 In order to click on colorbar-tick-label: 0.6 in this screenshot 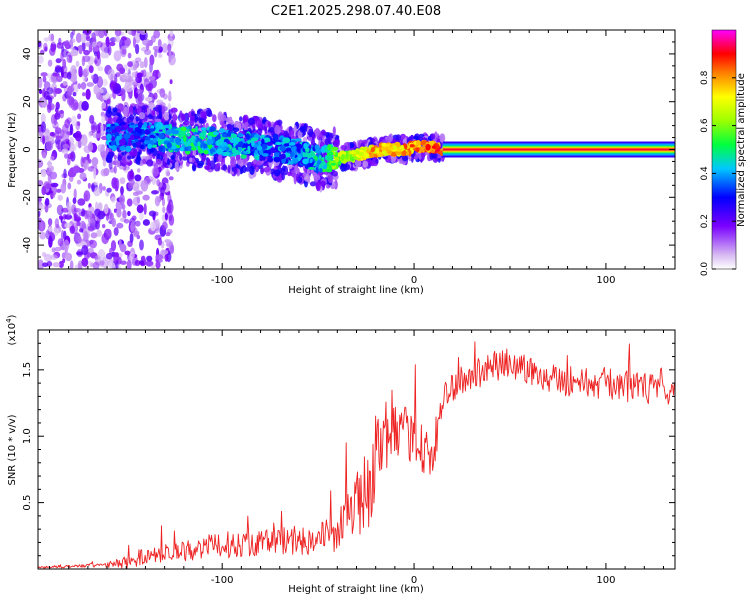, I will do `click(705, 125)`.